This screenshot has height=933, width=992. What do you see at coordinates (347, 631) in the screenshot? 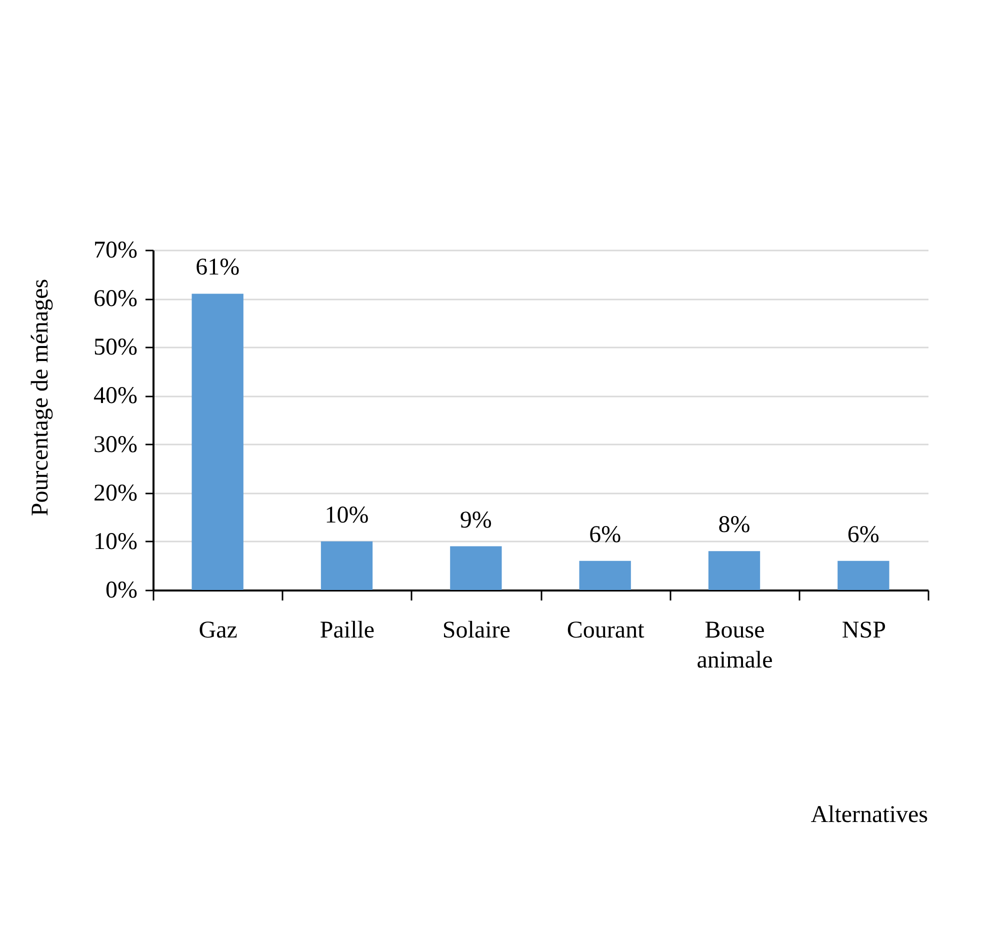
I see `x-tick-label: Paille` at bounding box center [347, 631].